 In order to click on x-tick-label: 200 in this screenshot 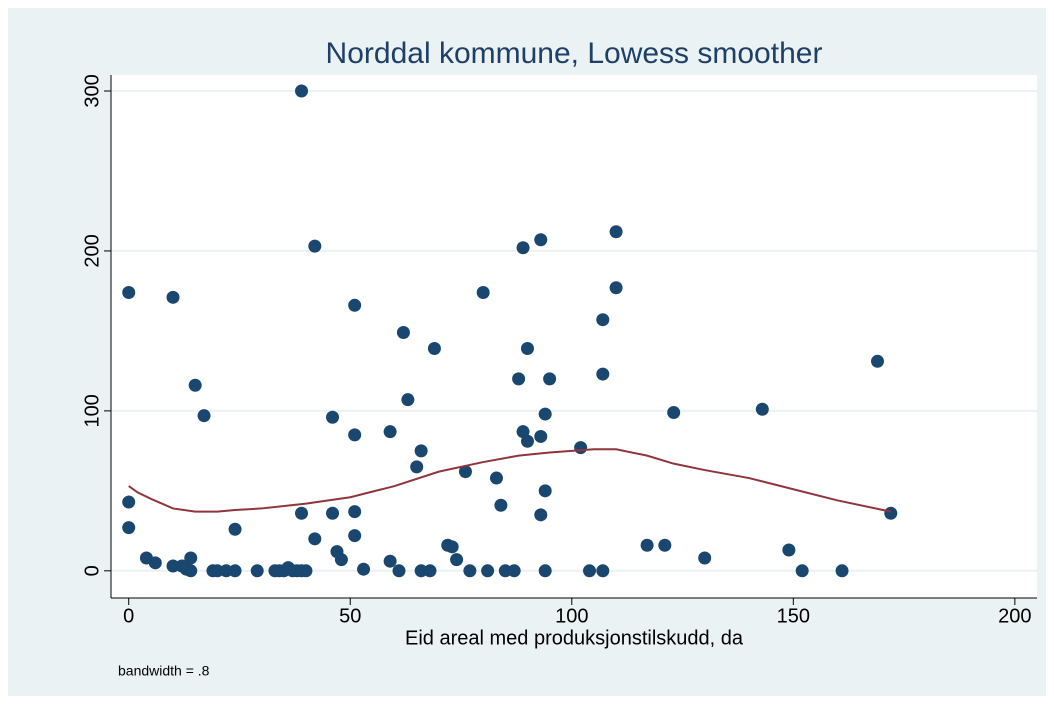, I will do `click(1014, 616)`.